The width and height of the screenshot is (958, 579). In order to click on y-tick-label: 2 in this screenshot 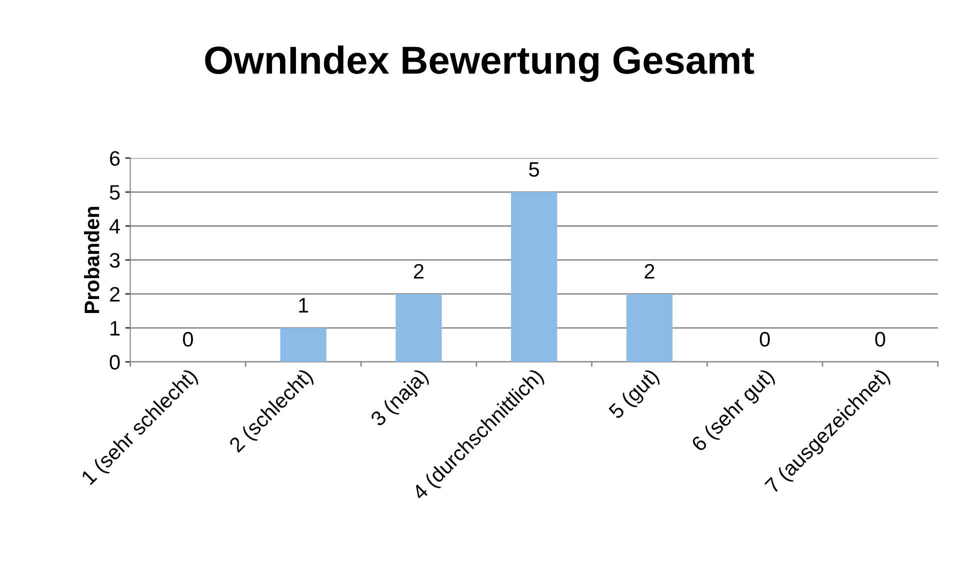, I will do `click(115, 294)`.